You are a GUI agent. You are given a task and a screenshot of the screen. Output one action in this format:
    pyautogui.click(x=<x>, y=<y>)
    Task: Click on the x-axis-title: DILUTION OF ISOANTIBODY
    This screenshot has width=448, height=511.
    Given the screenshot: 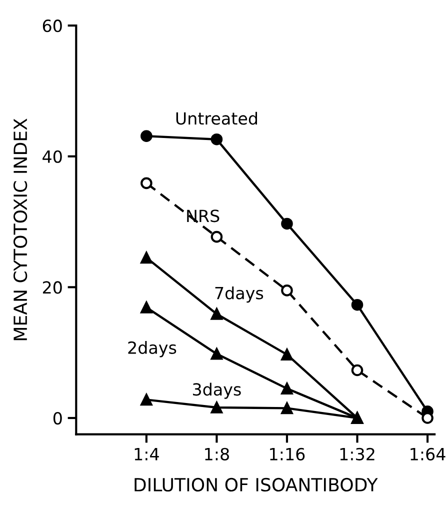 What is the action you would take?
    pyautogui.click(x=256, y=485)
    